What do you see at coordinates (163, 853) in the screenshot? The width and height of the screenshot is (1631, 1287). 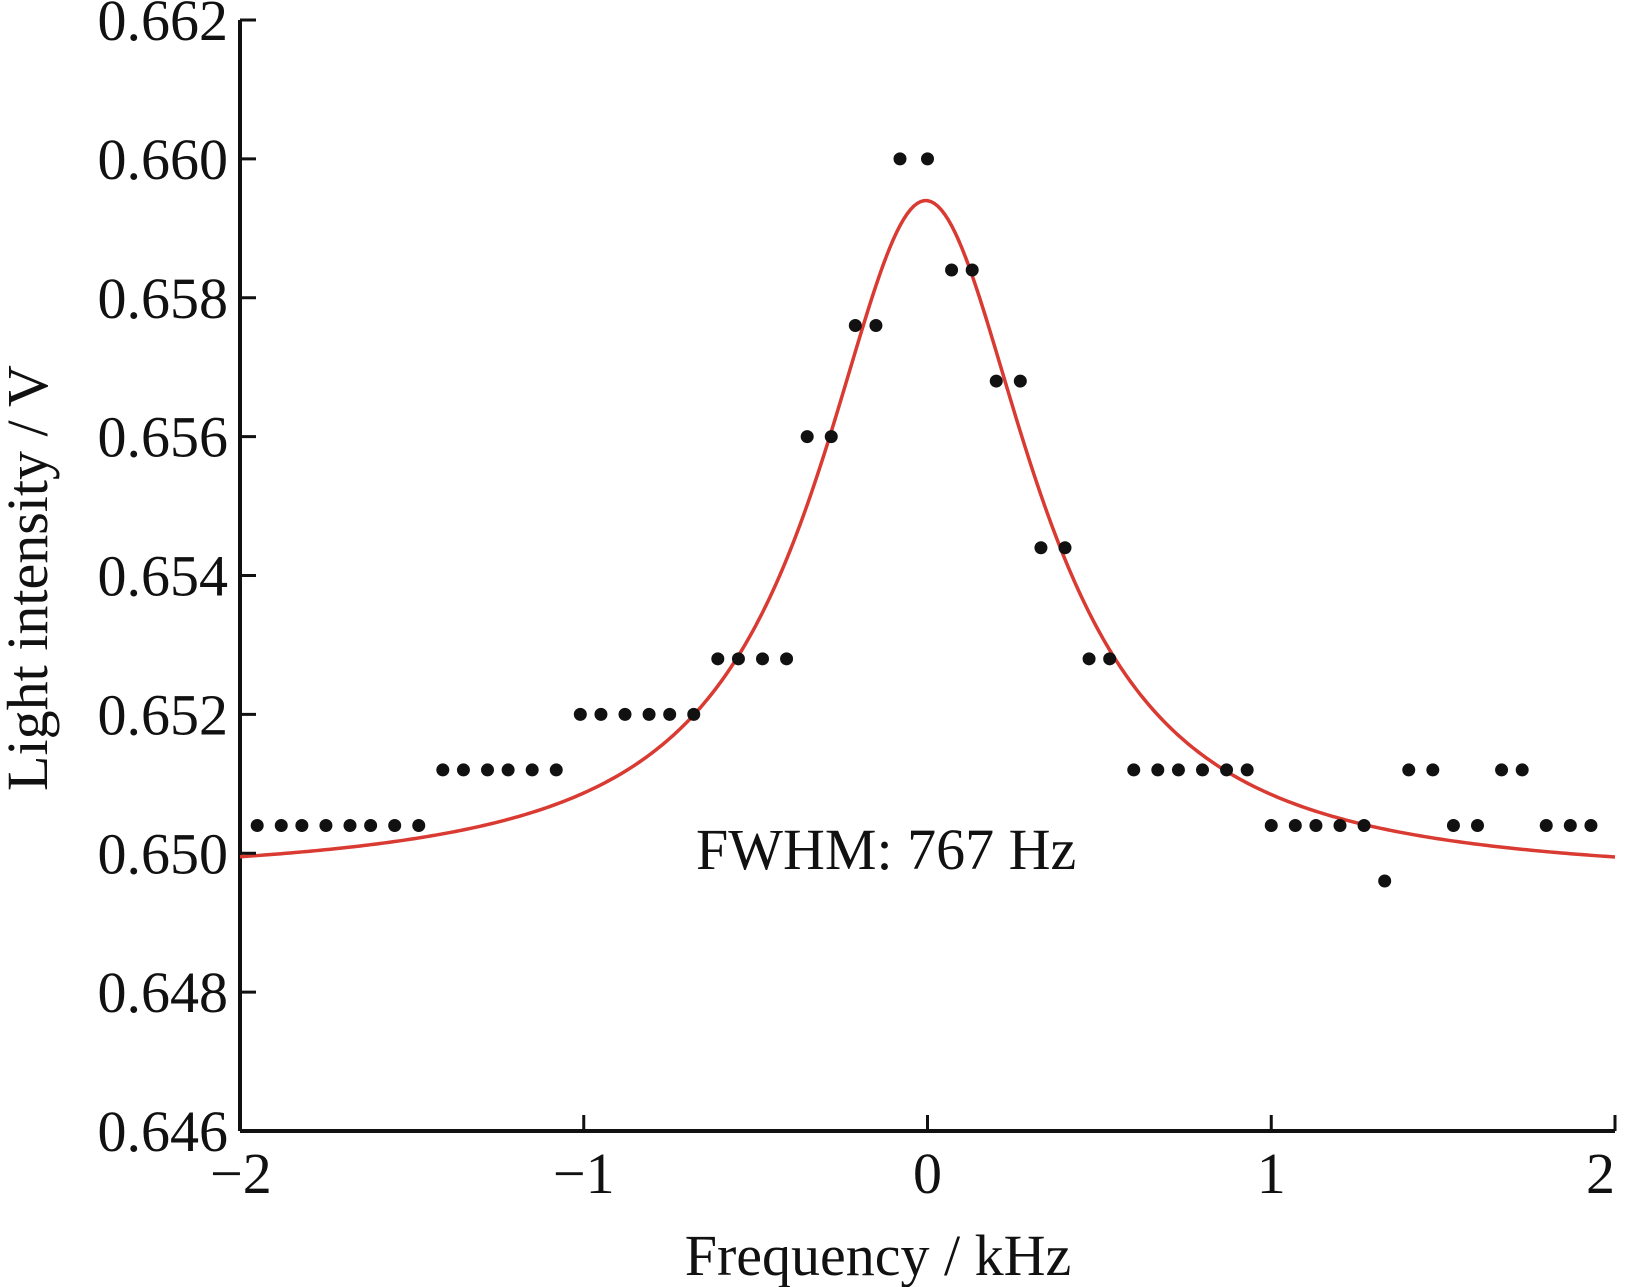 I see `y-tick-label: 0.650` at bounding box center [163, 853].